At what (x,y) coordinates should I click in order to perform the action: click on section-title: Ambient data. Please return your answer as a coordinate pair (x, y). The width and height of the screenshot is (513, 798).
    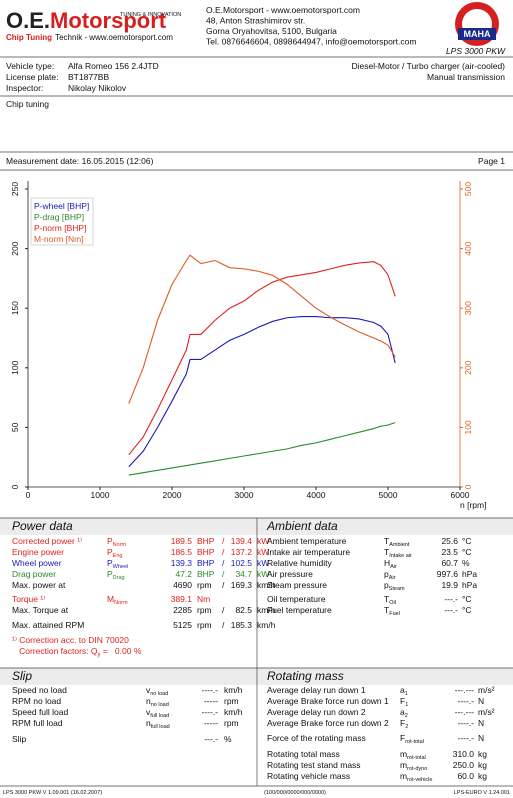
    Looking at the image, I should click on (302, 526).